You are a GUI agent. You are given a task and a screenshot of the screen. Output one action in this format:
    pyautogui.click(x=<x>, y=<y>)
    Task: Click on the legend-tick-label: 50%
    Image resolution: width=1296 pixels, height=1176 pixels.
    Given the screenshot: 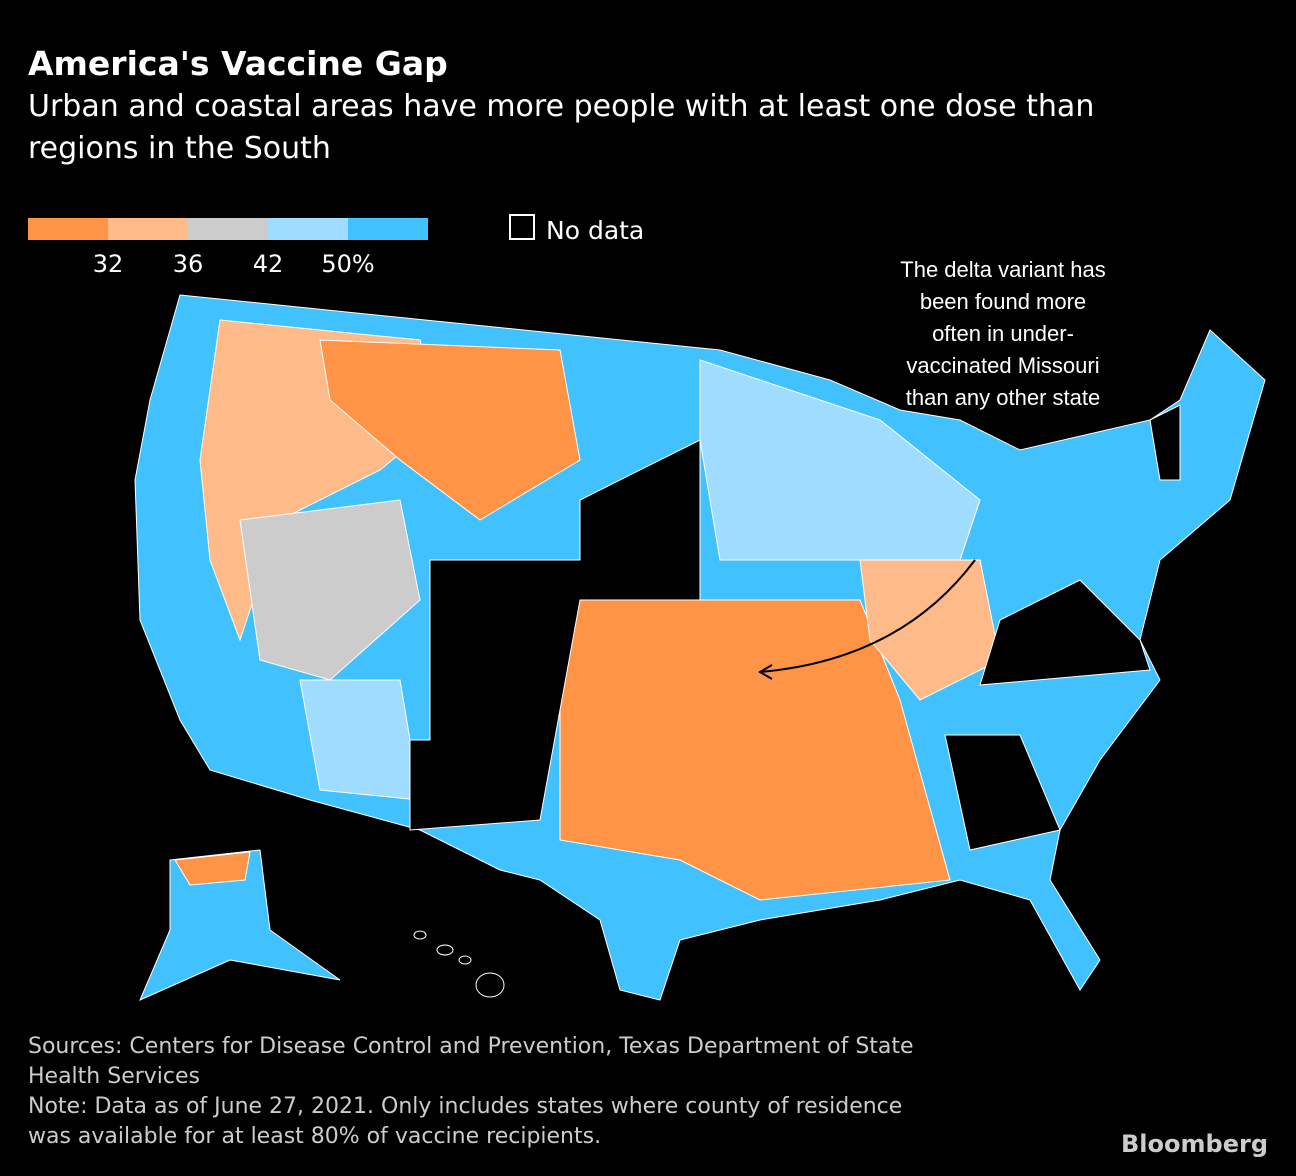 What is the action you would take?
    pyautogui.click(x=347, y=264)
    